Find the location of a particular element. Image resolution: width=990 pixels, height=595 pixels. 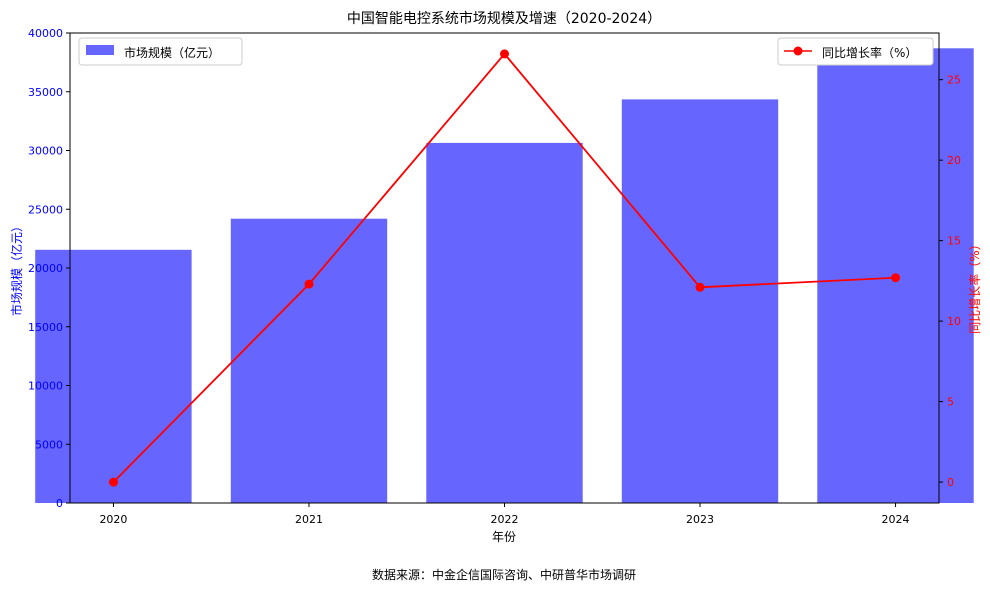

legend-right: 同比增长率（%） is located at coordinates (855, 51).